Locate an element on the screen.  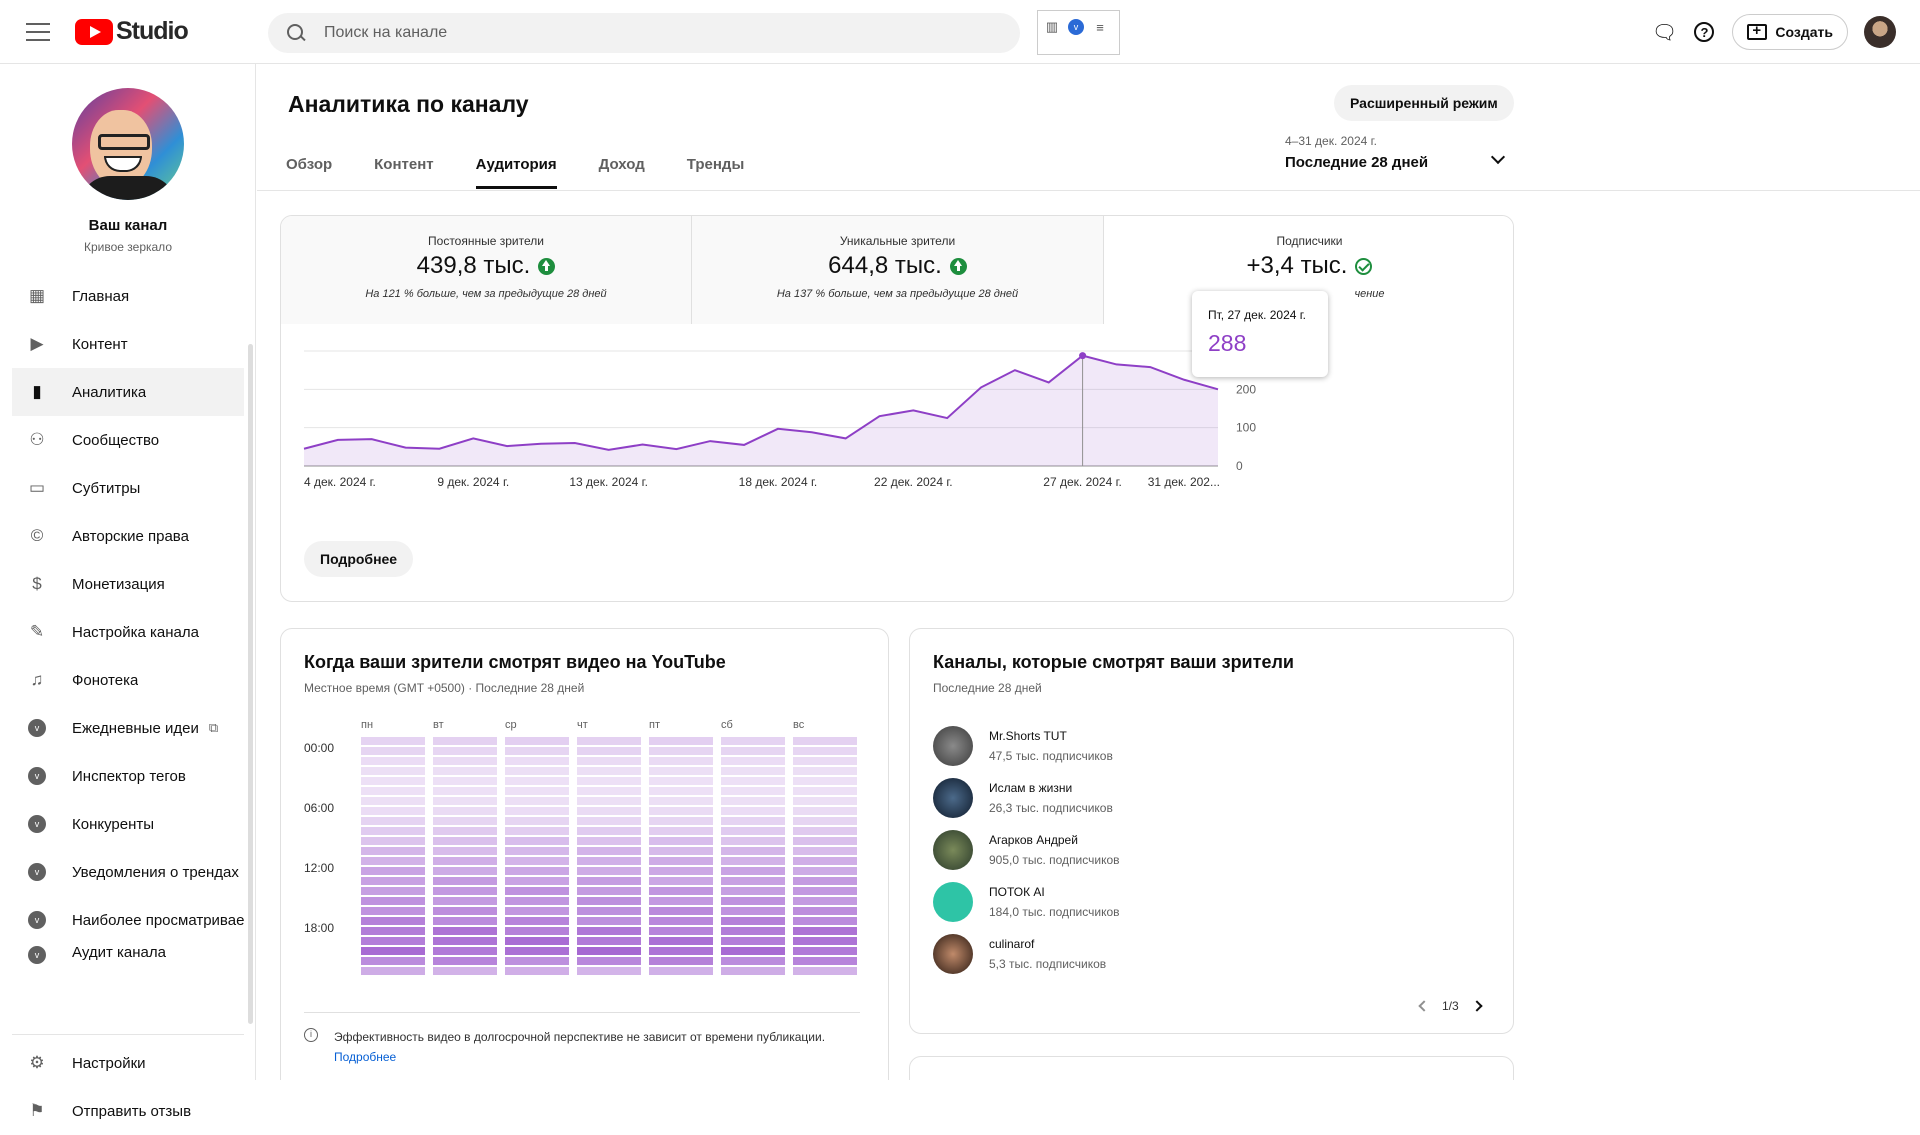
sidebar-item-14: v Аудит канала is located at coordinates (128, 956).